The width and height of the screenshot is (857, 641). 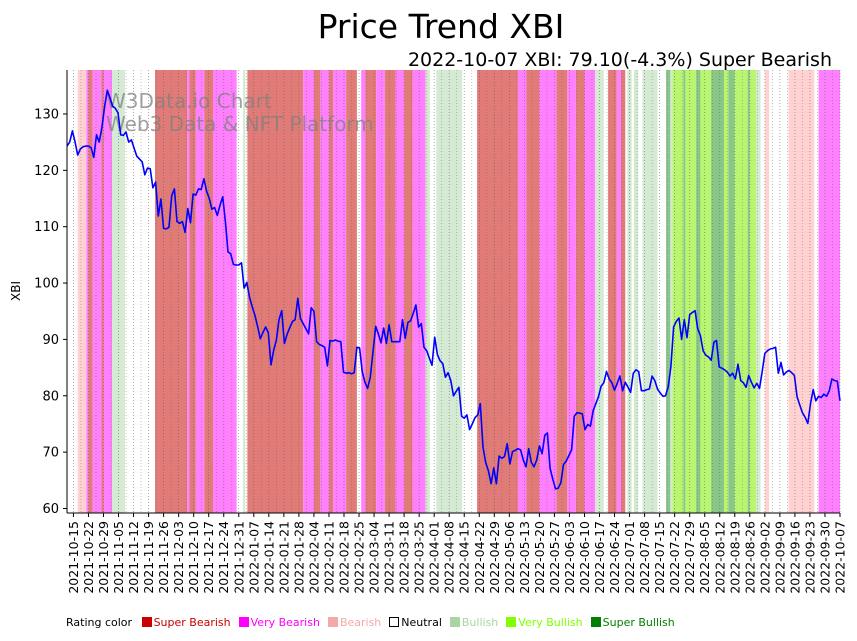 I want to click on x-tick-label: 2022-07-22, so click(x=674, y=557).